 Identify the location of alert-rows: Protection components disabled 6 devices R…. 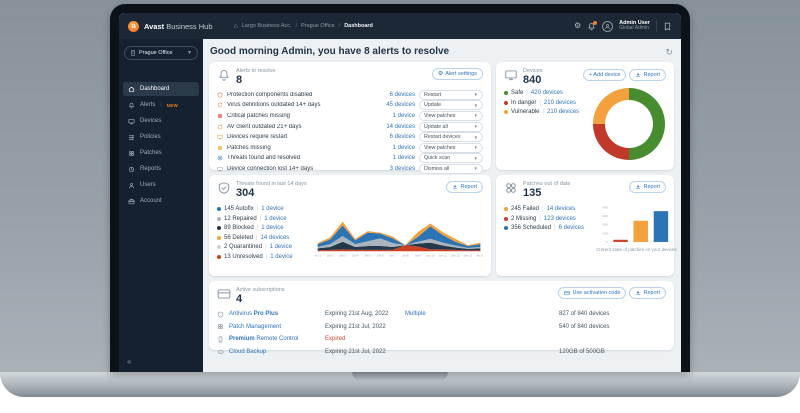
(350, 131).